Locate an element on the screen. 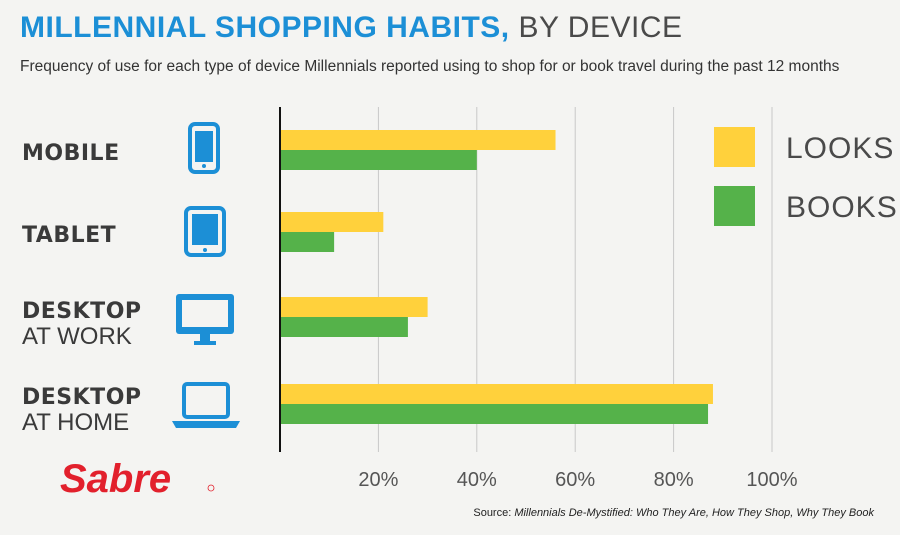  legend: LOOKS BOOKS is located at coordinates (806, 176).